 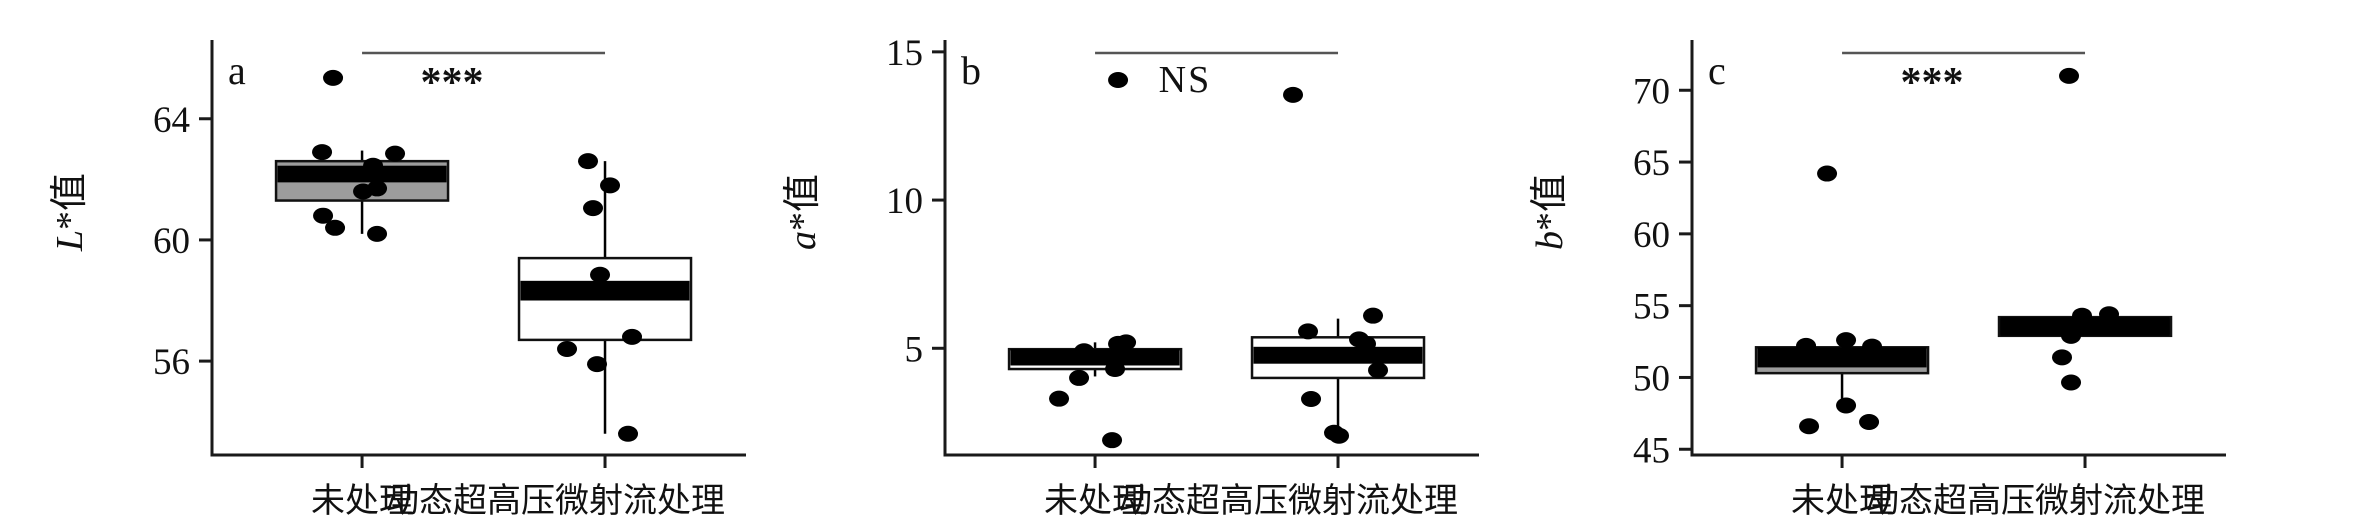 I want to click on y-axis-title-letter: a, so click(x=803, y=240).